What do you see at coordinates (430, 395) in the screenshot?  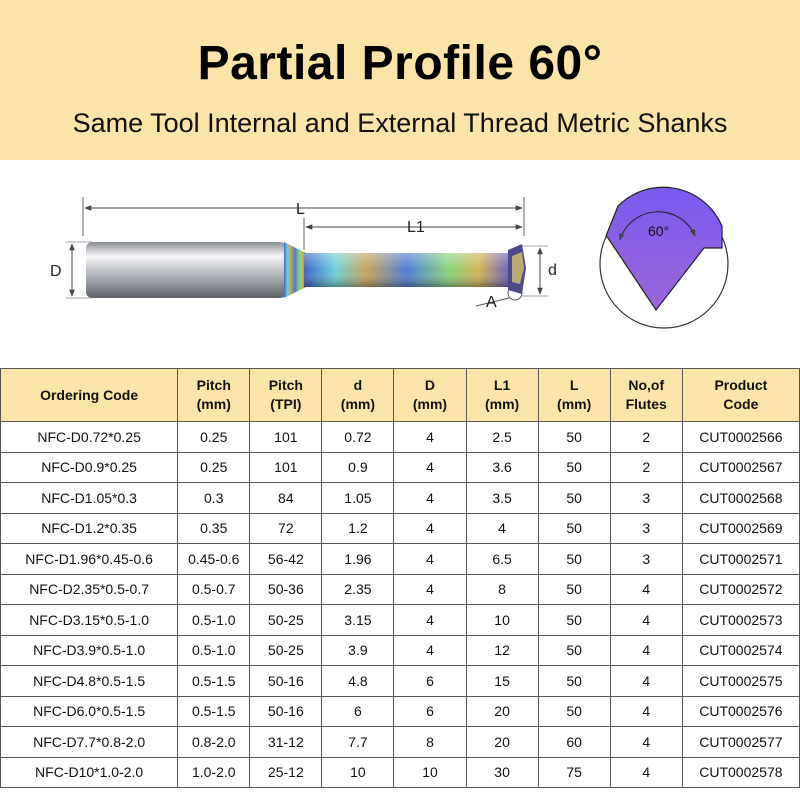 I see `header-D: D (mm)` at bounding box center [430, 395].